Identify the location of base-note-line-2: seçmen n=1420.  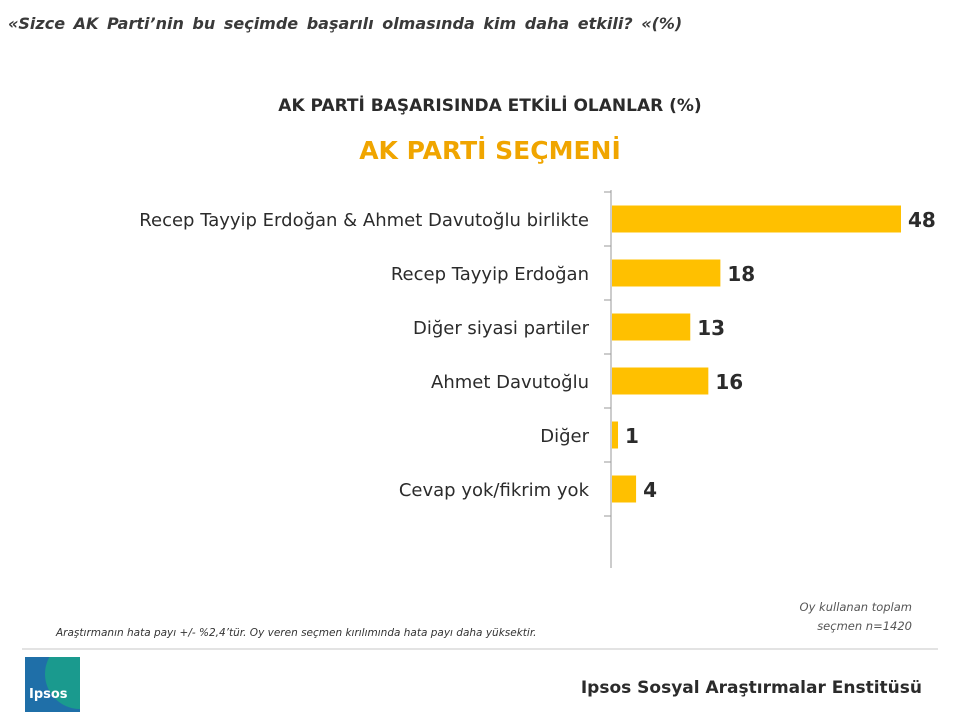
(864, 626).